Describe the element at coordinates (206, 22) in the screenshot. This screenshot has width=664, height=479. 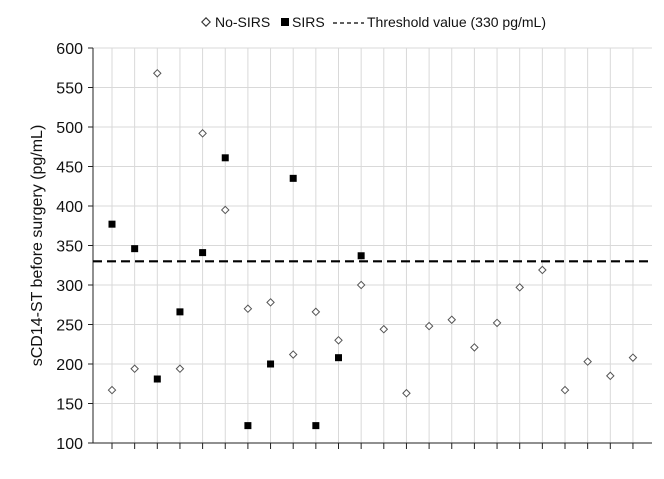
I see `legend-marker-no-sirs` at that location.